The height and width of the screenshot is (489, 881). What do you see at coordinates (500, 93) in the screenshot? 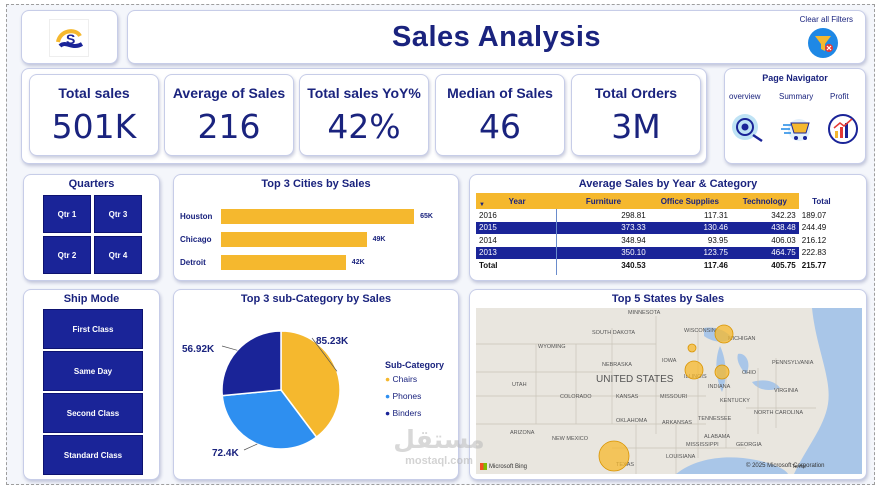
I see `kpi-label: Median of Sales` at bounding box center [500, 93].